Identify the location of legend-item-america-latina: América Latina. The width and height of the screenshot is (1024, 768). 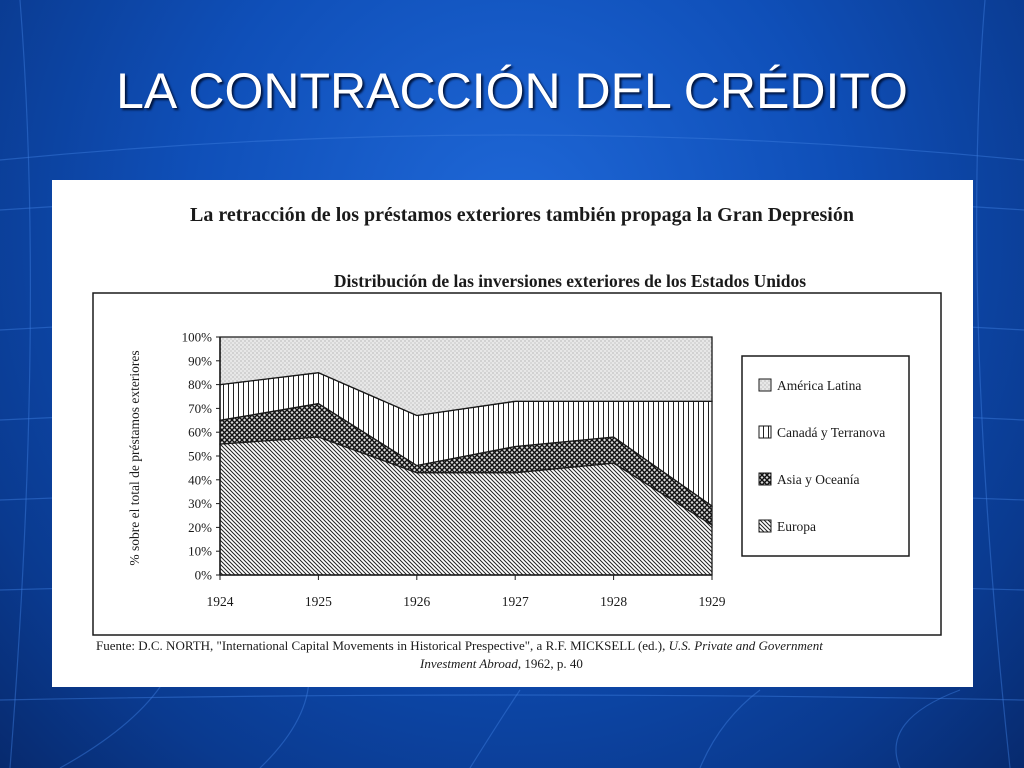
(809, 385).